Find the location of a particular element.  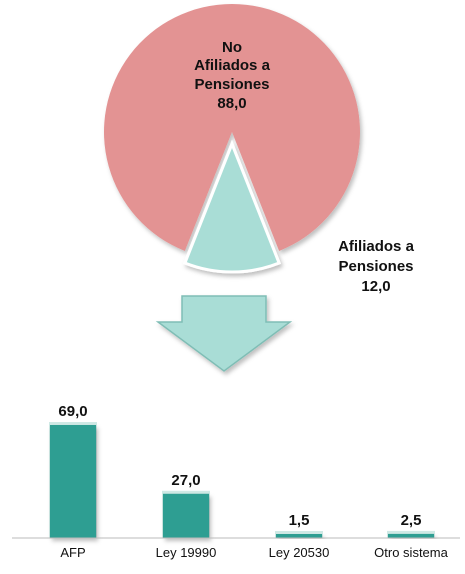

bar-otro-sistema is located at coordinates (411, 535).